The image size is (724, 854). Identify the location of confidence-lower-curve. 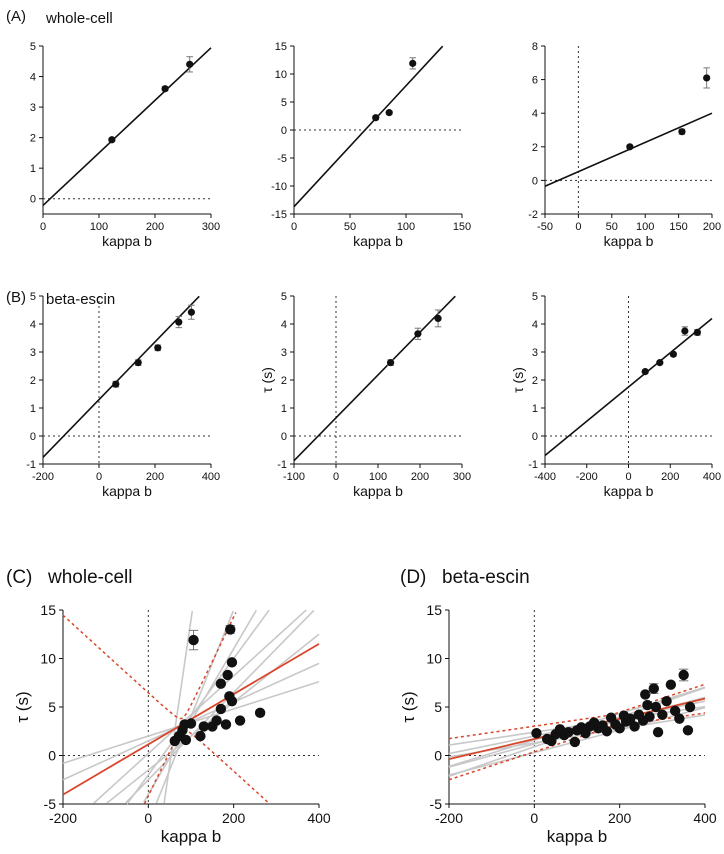
(206, 767).